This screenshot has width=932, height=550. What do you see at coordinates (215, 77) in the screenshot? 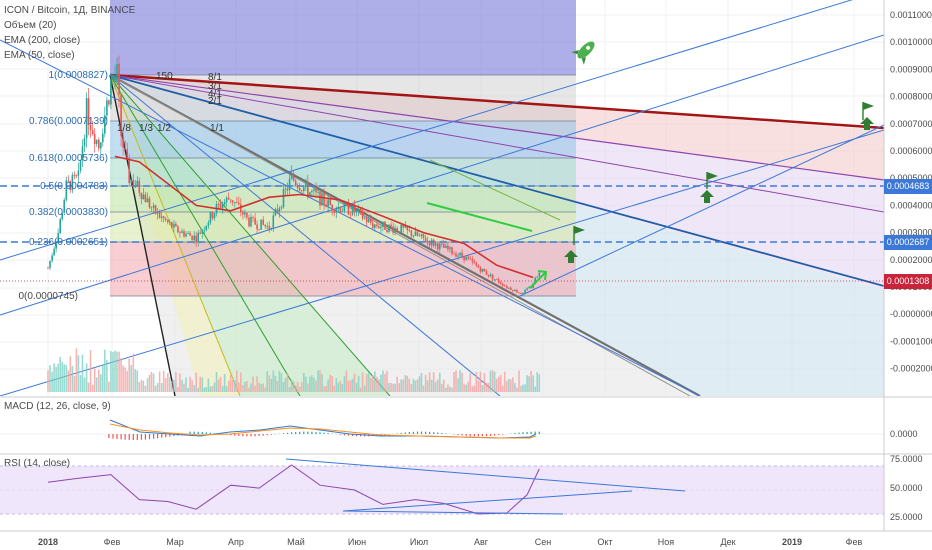
I see `fan-label: 8/1` at bounding box center [215, 77].